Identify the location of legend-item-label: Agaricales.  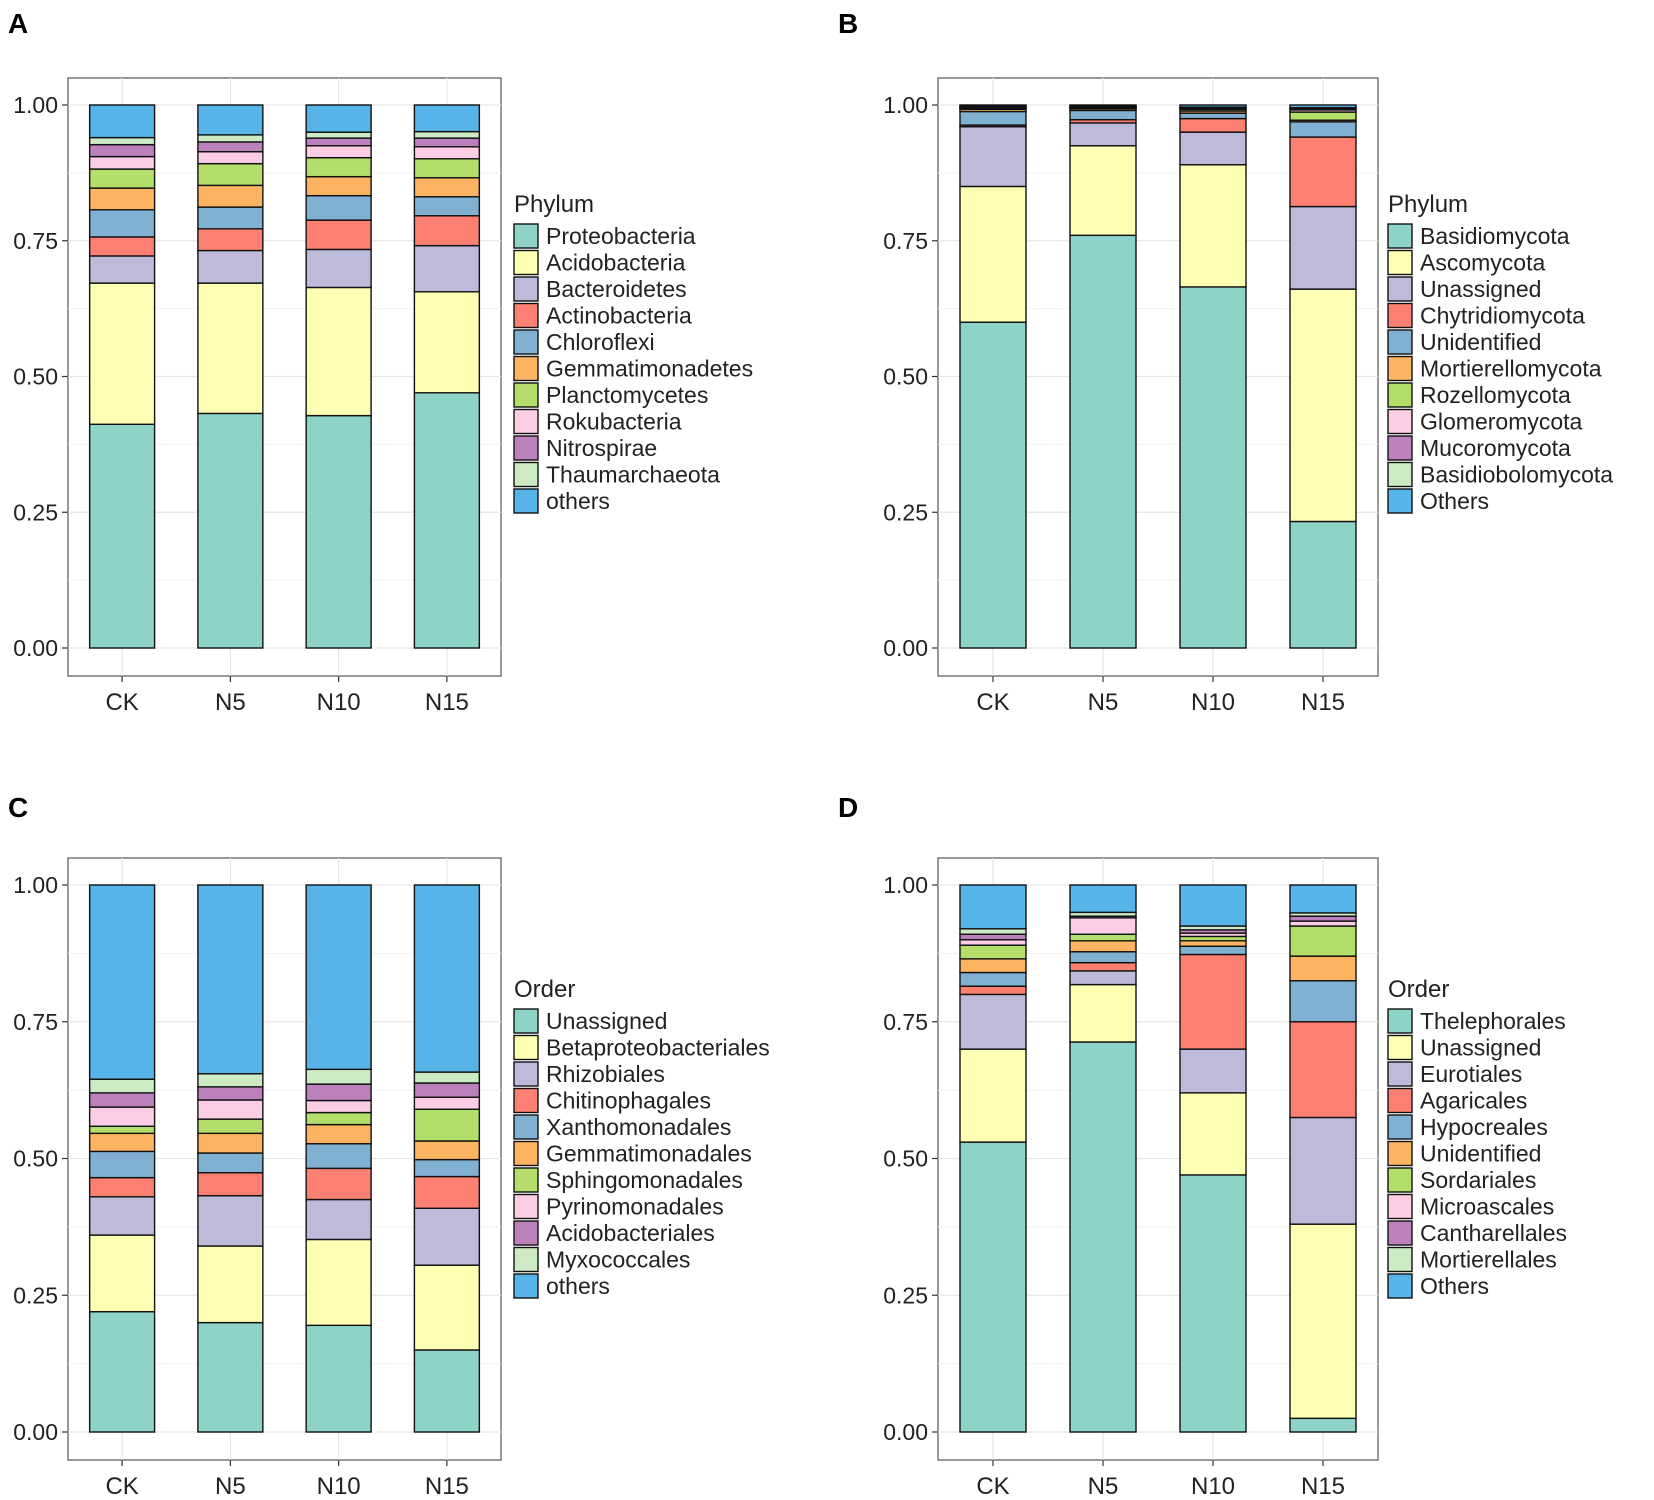
(1473, 1101).